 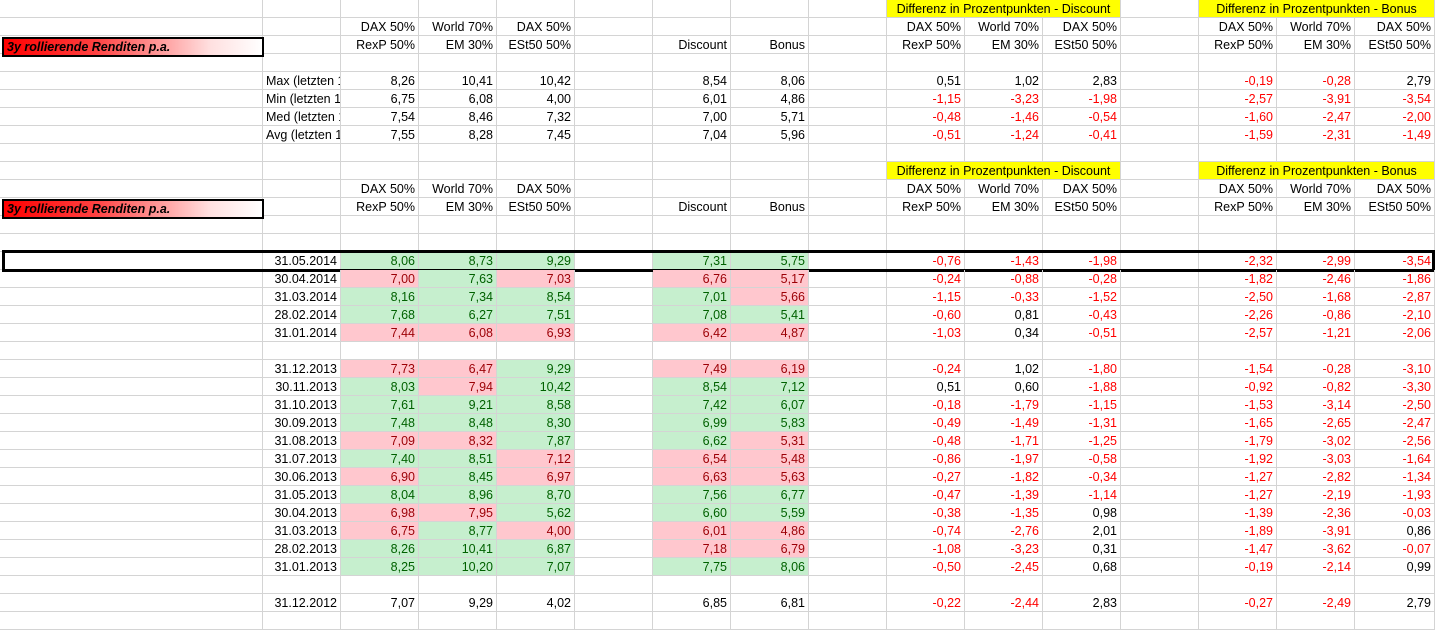 What do you see at coordinates (926, 387) in the screenshot?
I see `value-cell: 0,51` at bounding box center [926, 387].